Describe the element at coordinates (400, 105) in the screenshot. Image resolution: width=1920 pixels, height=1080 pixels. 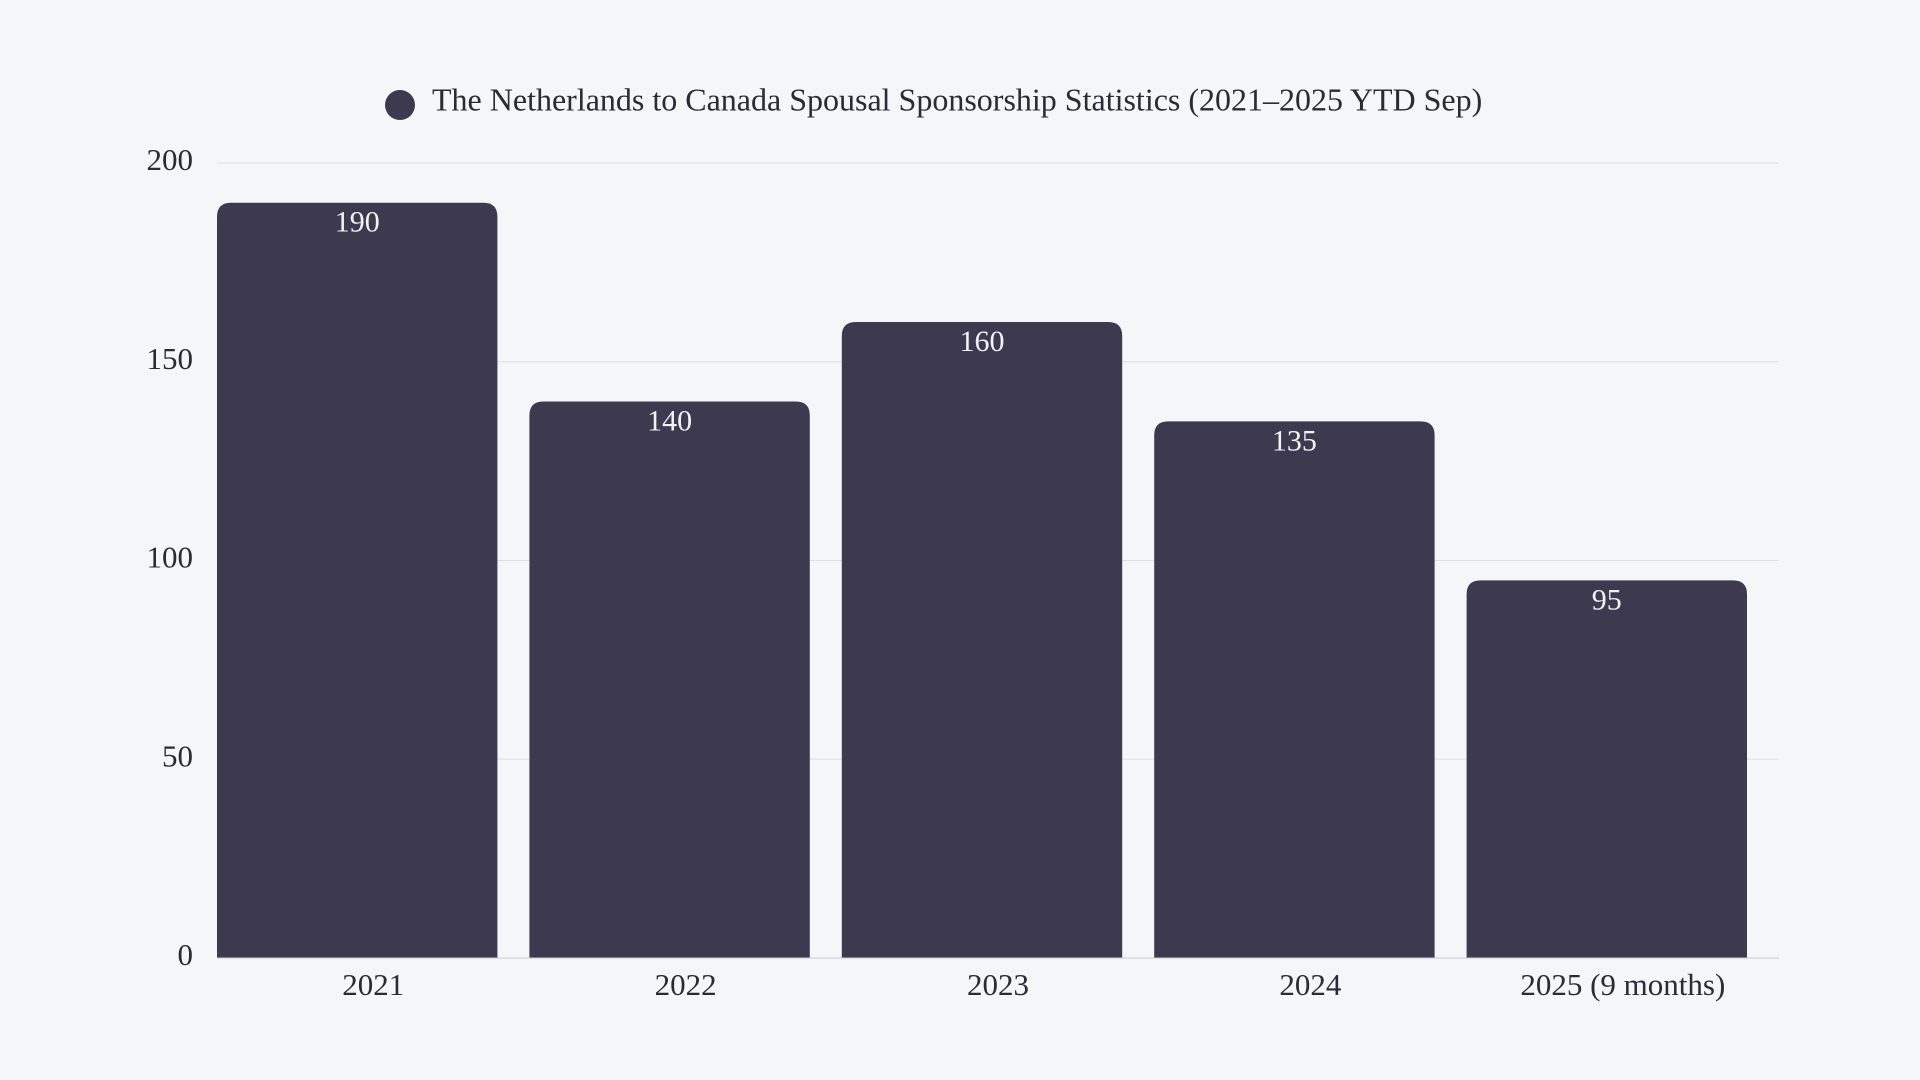
I see `legend-marker` at that location.